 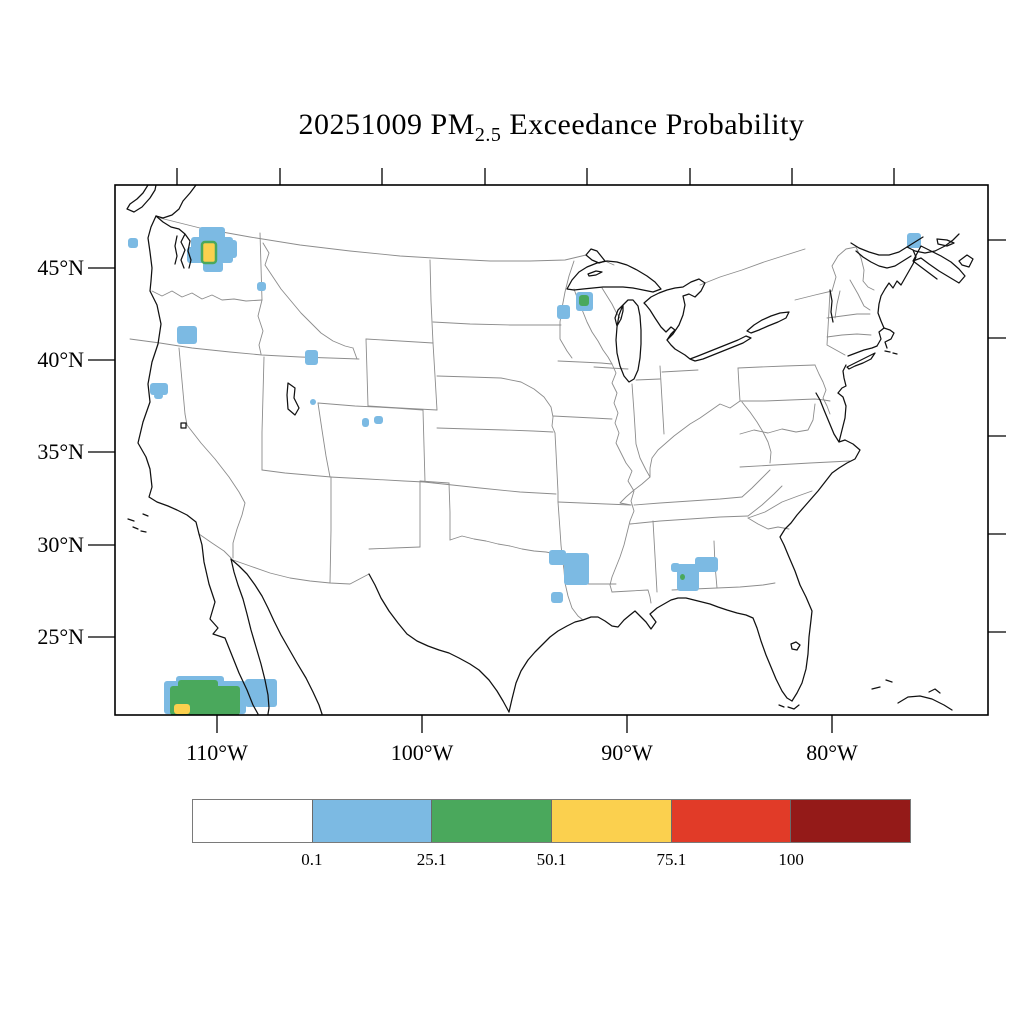 What do you see at coordinates (488, 135) in the screenshot?
I see `title-subscript: 2.5` at bounding box center [488, 135].